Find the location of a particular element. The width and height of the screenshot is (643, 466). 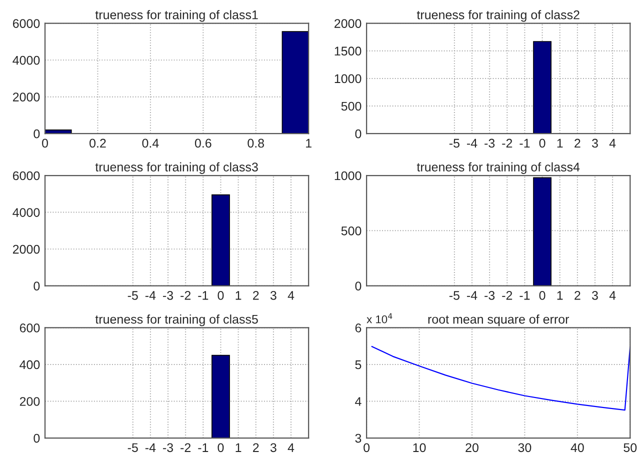

y-tick-label: 600 is located at coordinates (30, 328).